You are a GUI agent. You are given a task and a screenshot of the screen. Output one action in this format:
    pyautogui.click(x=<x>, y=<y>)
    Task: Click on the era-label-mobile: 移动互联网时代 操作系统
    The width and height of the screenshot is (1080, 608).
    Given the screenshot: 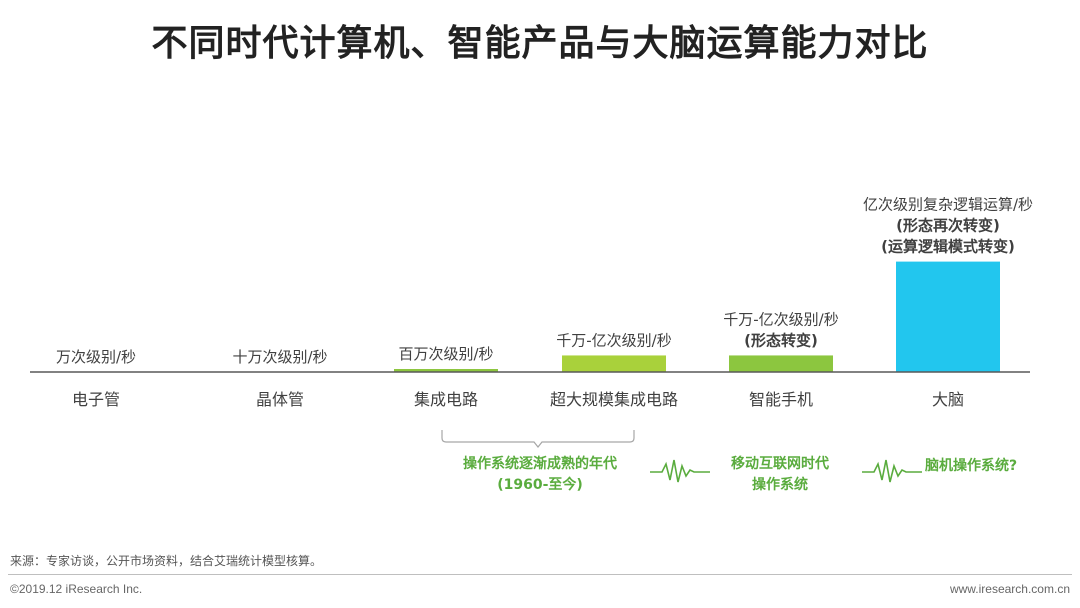 What is the action you would take?
    pyautogui.click(x=780, y=474)
    